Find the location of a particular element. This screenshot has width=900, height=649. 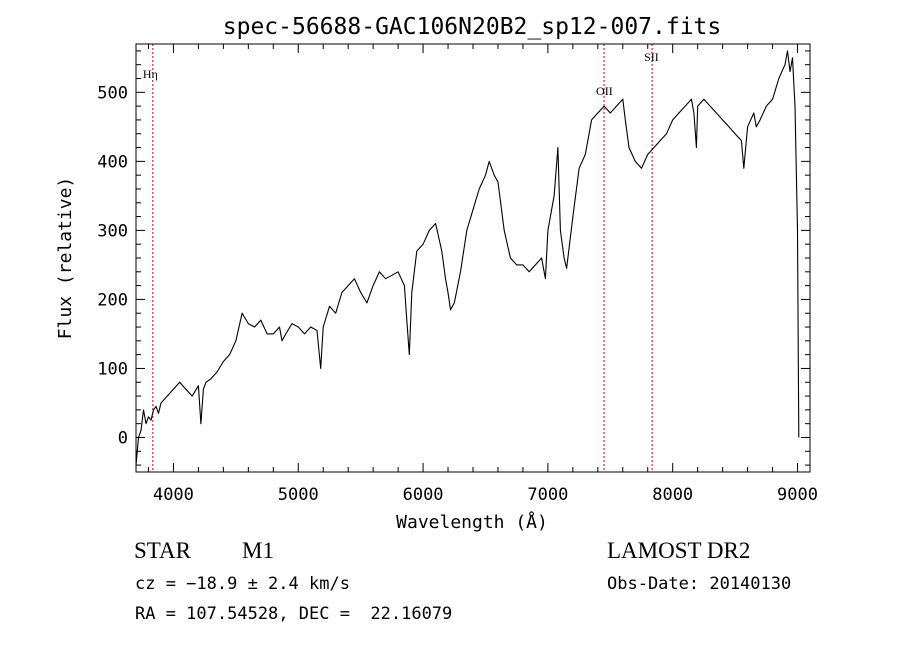

line-marker-label: OII is located at coordinates (604, 91).